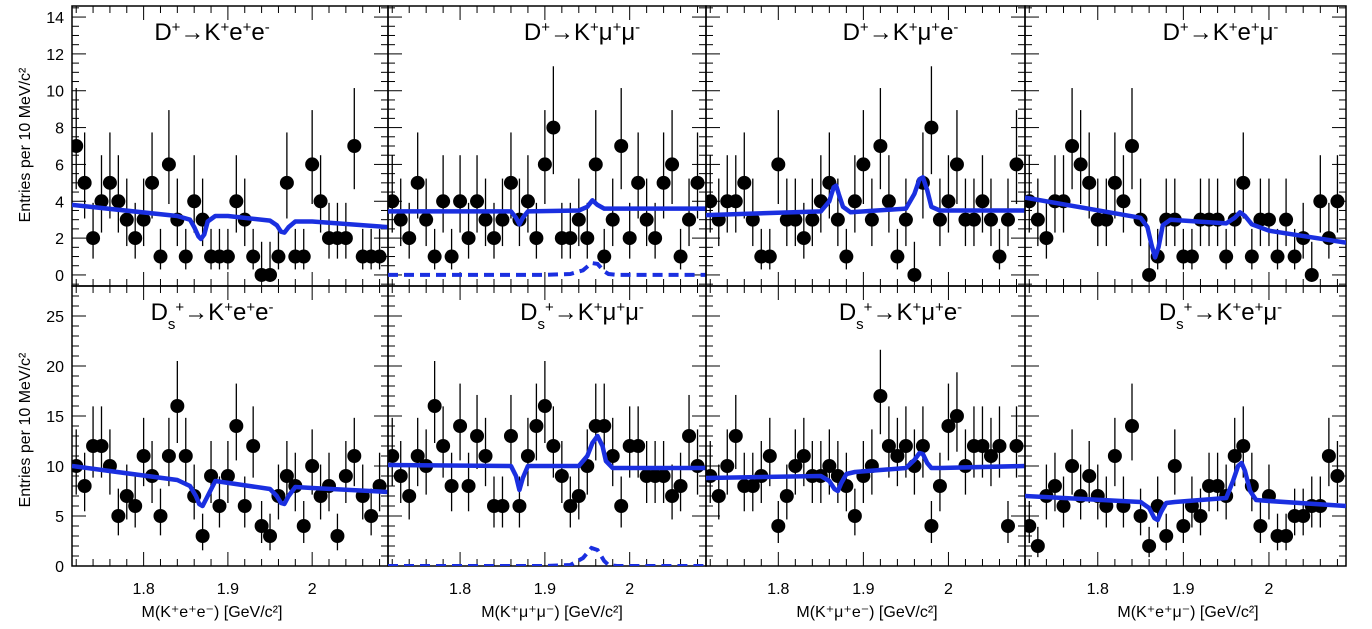 The image size is (1372, 629). Describe the element at coordinates (59, 165) in the screenshot. I see `y-tick-label: 6` at that location.